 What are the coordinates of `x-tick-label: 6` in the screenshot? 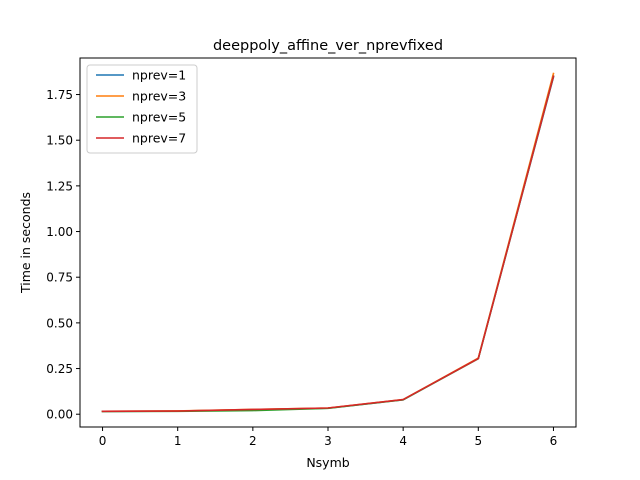 It's located at (554, 441).